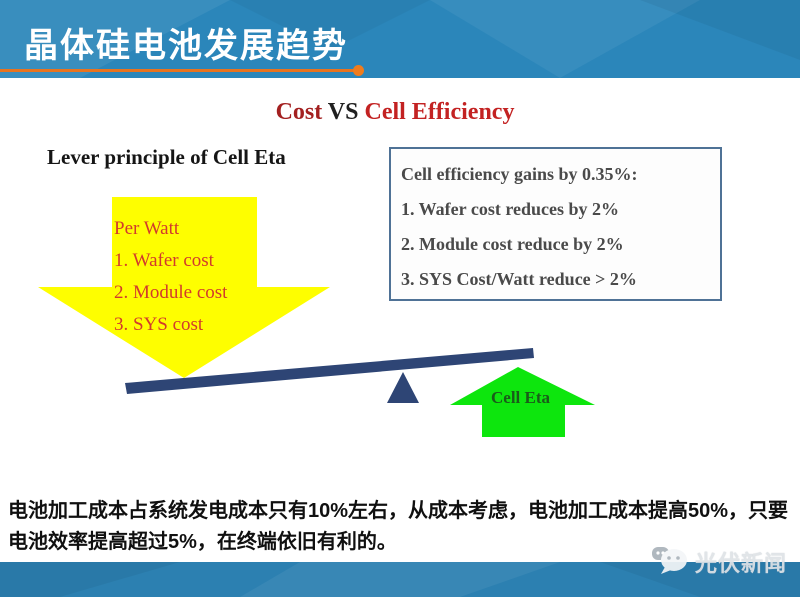  I want to click on title-part-efficiency: Cell Efficiency, so click(439, 112).